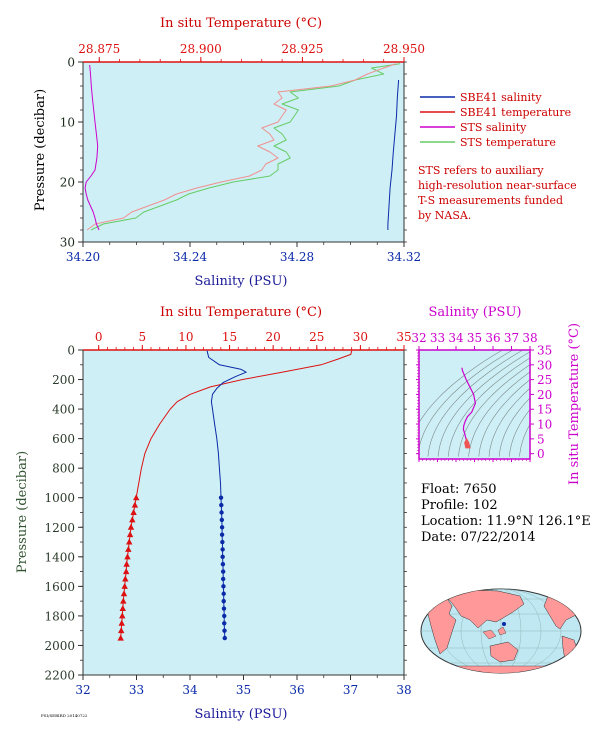 This screenshot has width=601, height=736. What do you see at coordinates (511, 338) in the screenshot?
I see `ts-salinity-tick-label: 37` at bounding box center [511, 338].